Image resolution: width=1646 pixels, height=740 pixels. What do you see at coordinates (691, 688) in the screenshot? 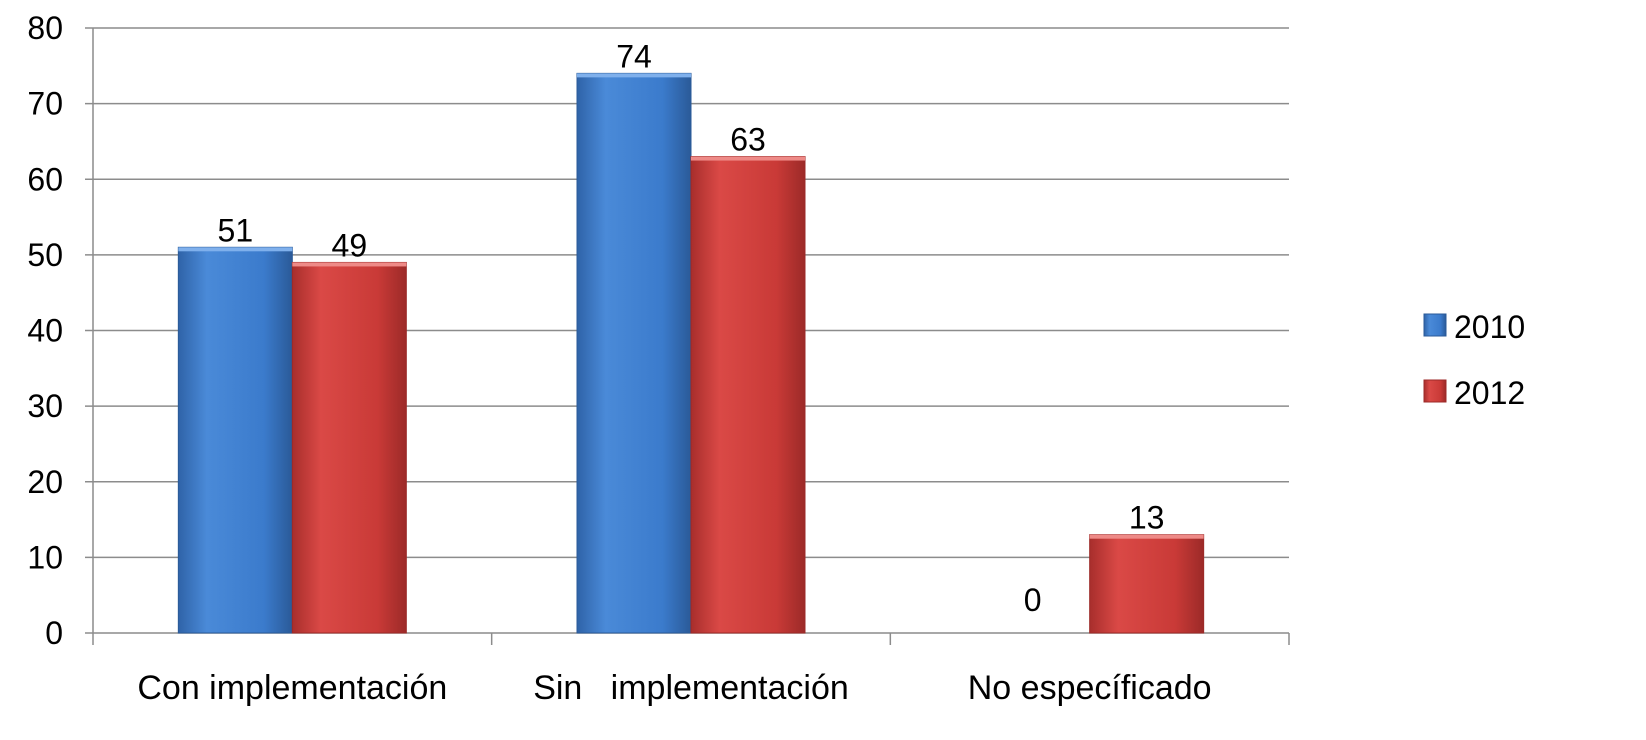
I see `x-category-label: Sin implementación` at bounding box center [691, 688].